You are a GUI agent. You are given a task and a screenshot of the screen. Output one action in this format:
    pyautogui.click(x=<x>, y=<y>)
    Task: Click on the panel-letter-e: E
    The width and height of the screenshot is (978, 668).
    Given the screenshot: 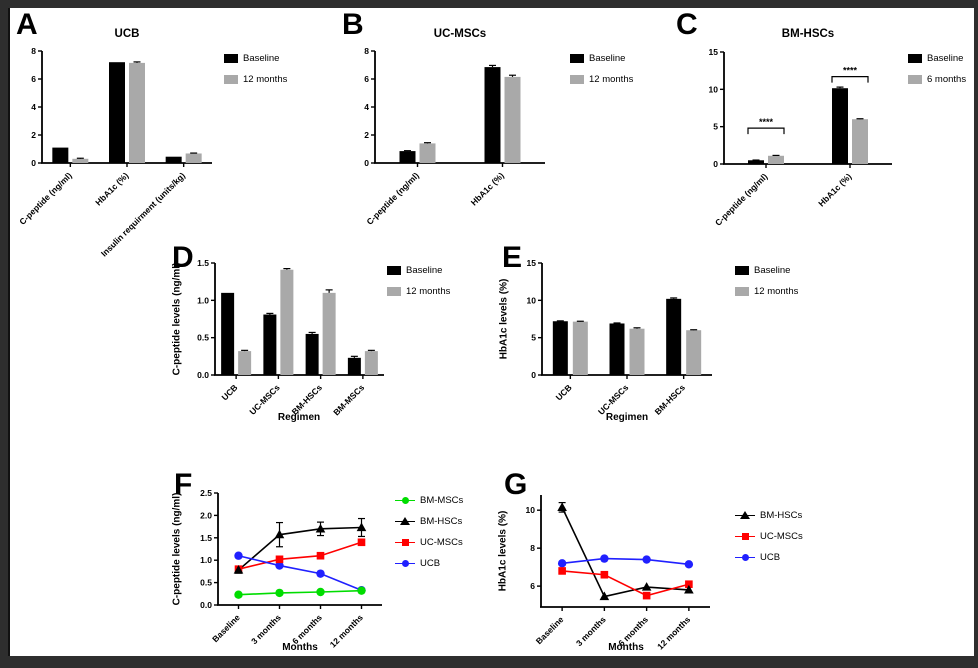 What is the action you would take?
    pyautogui.click(x=512, y=257)
    